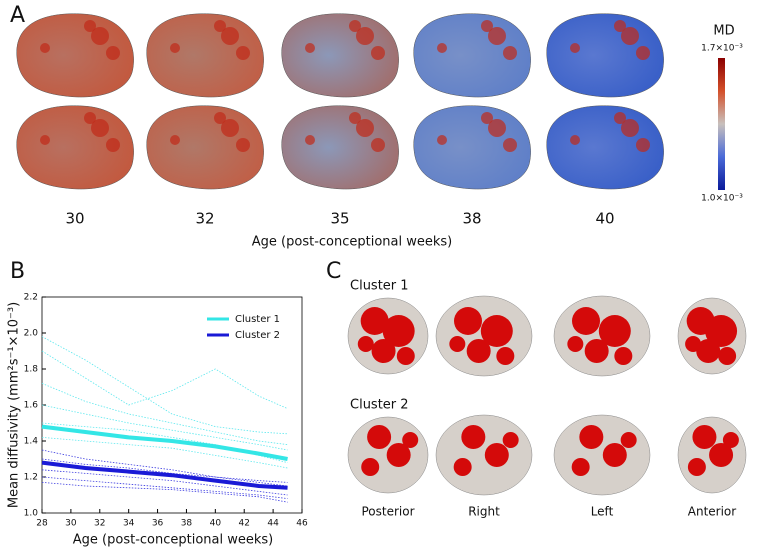 Image resolution: width=758 pixels, height=551 pixels. I want to click on mean-curve, so click(164, 475).